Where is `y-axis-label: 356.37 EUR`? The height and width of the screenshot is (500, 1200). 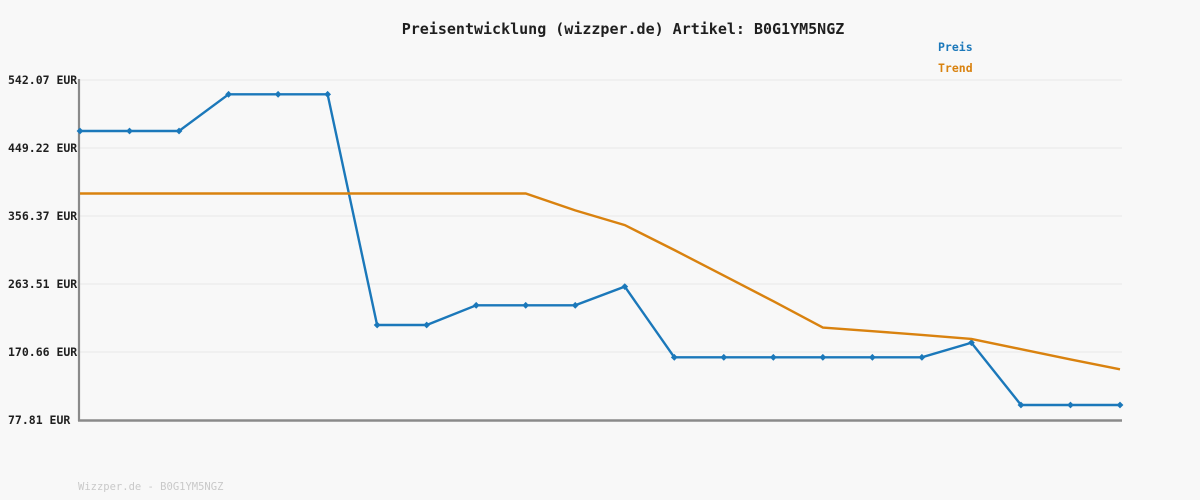
y-axis-label: 356.37 EUR is located at coordinates (43, 215).